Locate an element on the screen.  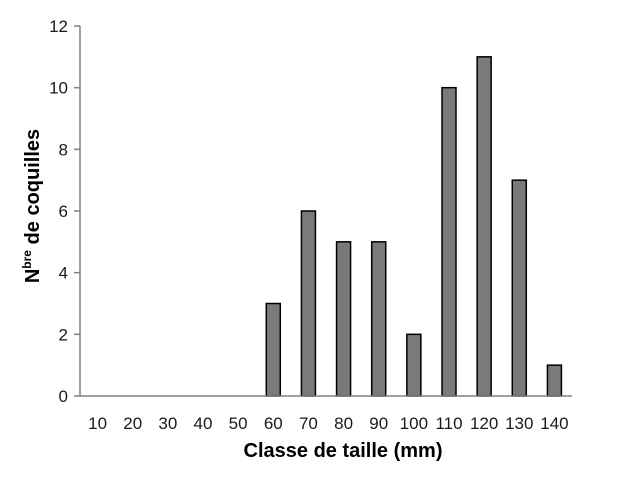
x-tick-label: 10 is located at coordinates (97, 423).